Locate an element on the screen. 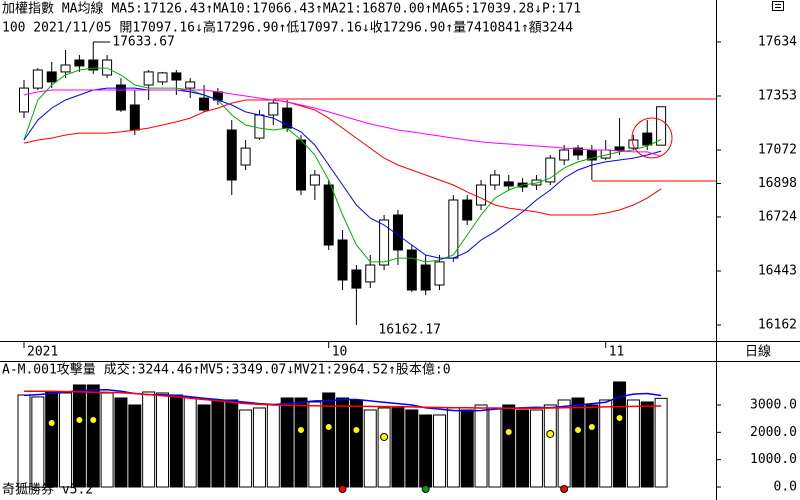  y-tick-label: 1000.0 is located at coordinates (773, 459).